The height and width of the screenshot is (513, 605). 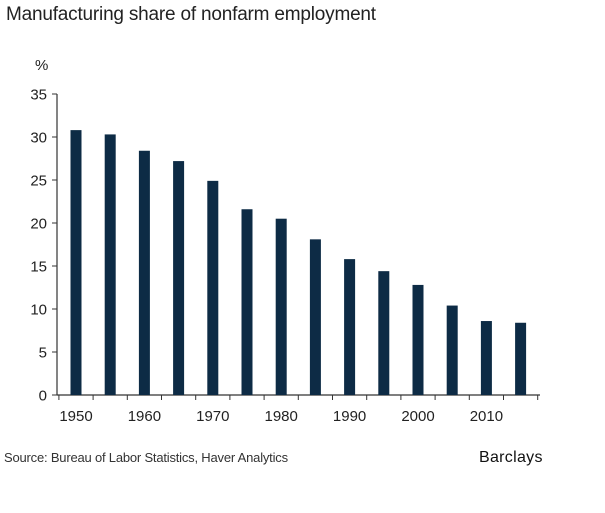 What do you see at coordinates (144, 272) in the screenshot?
I see `bar-1960` at bounding box center [144, 272].